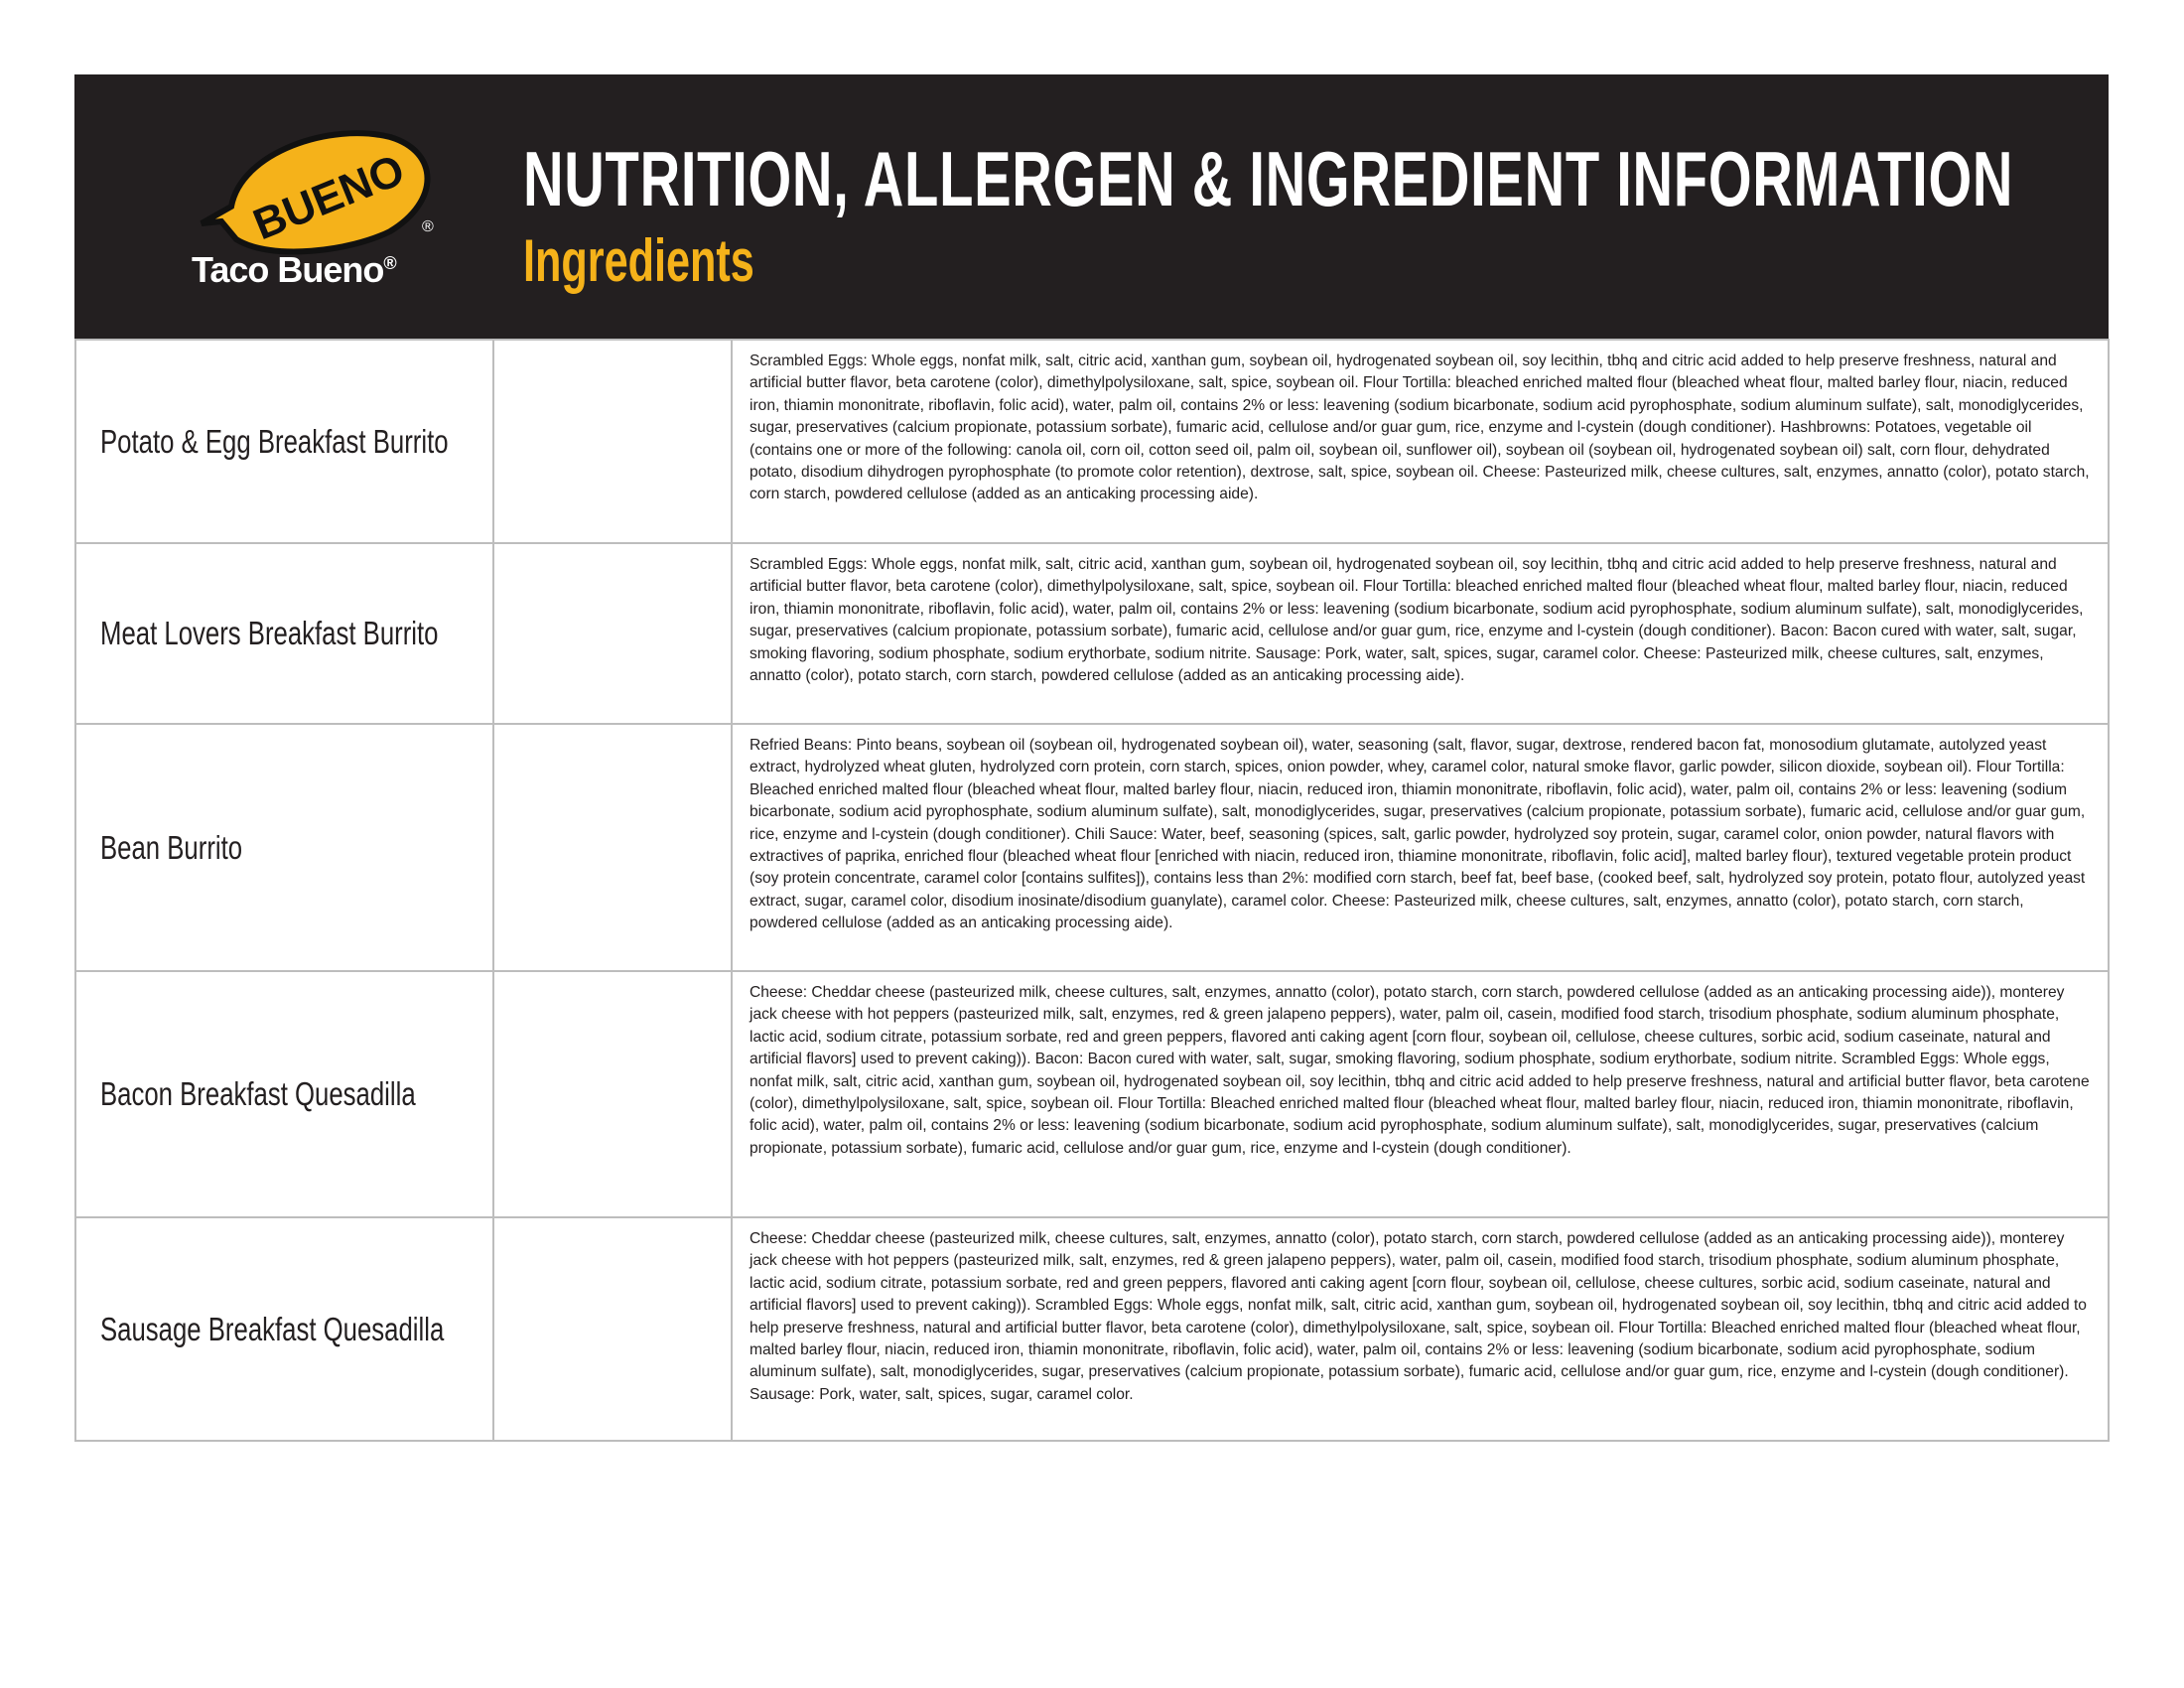  Describe the element at coordinates (284, 847) in the screenshot. I see `item-name-cell: Bean Burrito` at that location.